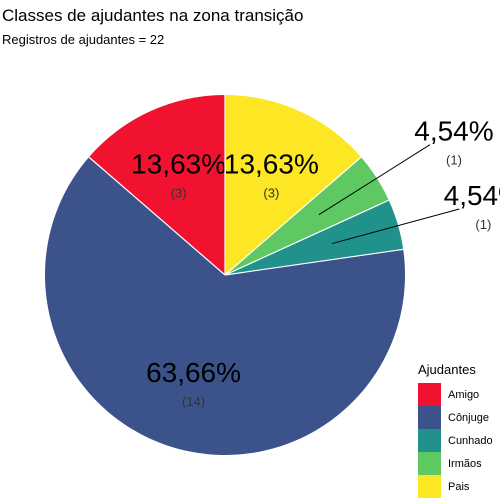  Describe the element at coordinates (454, 160) in the screenshot. I see `slice-count-label-irmaos: (1)` at that location.